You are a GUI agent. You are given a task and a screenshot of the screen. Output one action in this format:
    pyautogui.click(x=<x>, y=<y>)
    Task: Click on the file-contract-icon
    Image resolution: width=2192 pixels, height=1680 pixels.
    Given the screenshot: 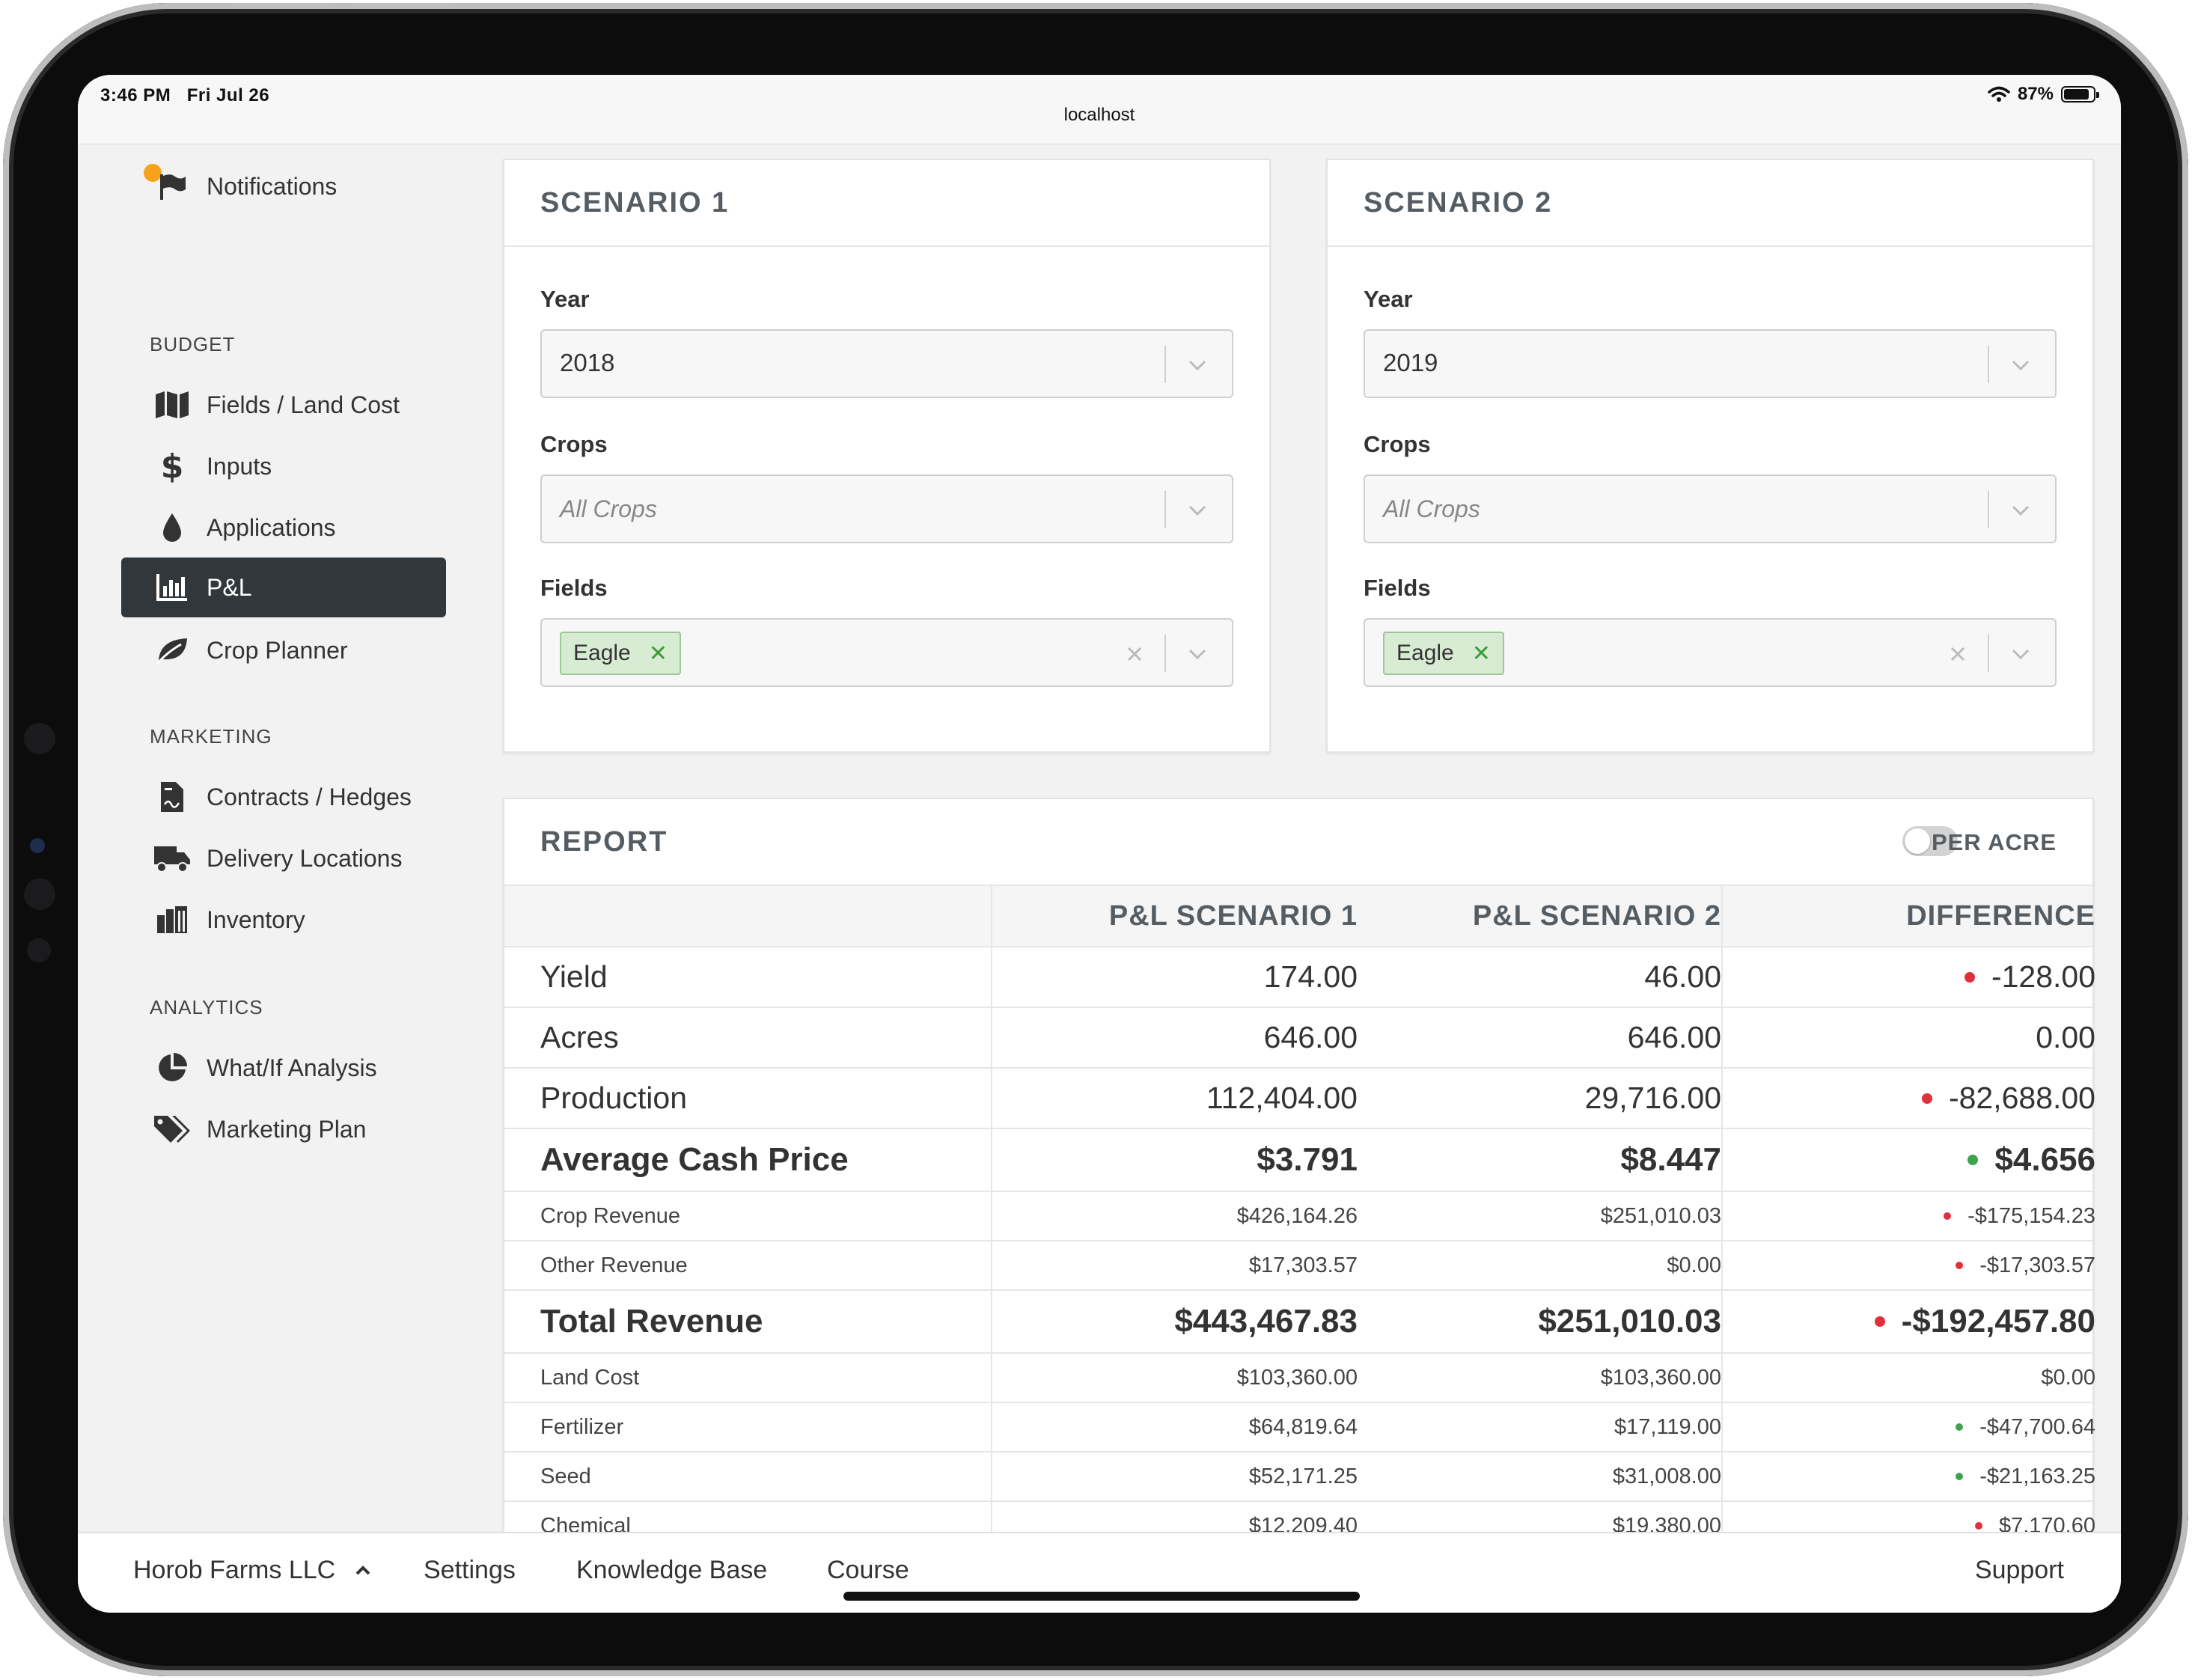 What is the action you would take?
    pyautogui.click(x=172, y=797)
    